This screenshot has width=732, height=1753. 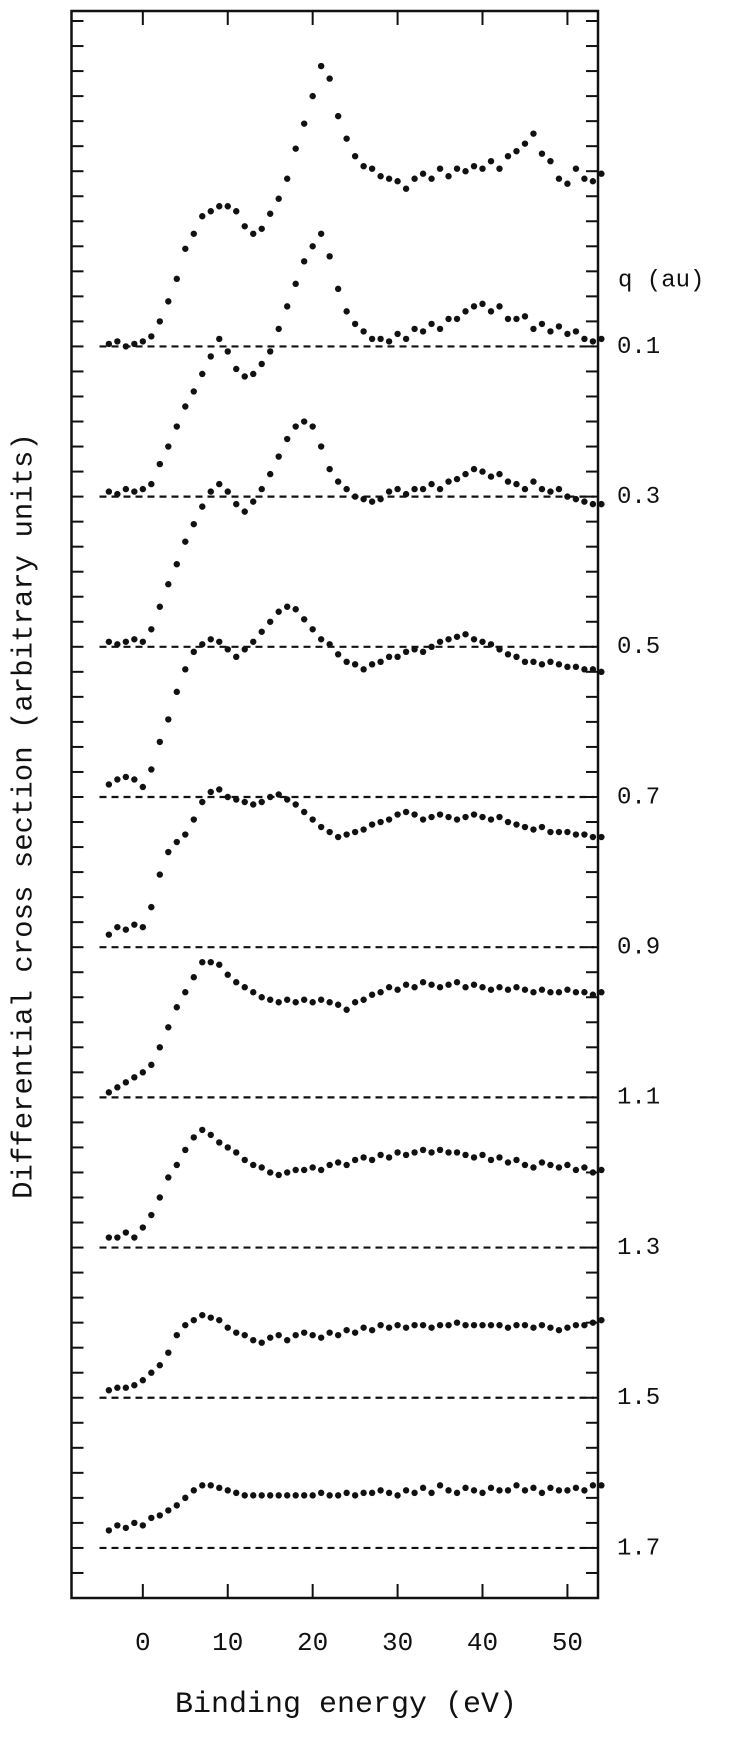 I want to click on x-tick-label: 20, so click(x=312, y=1643).